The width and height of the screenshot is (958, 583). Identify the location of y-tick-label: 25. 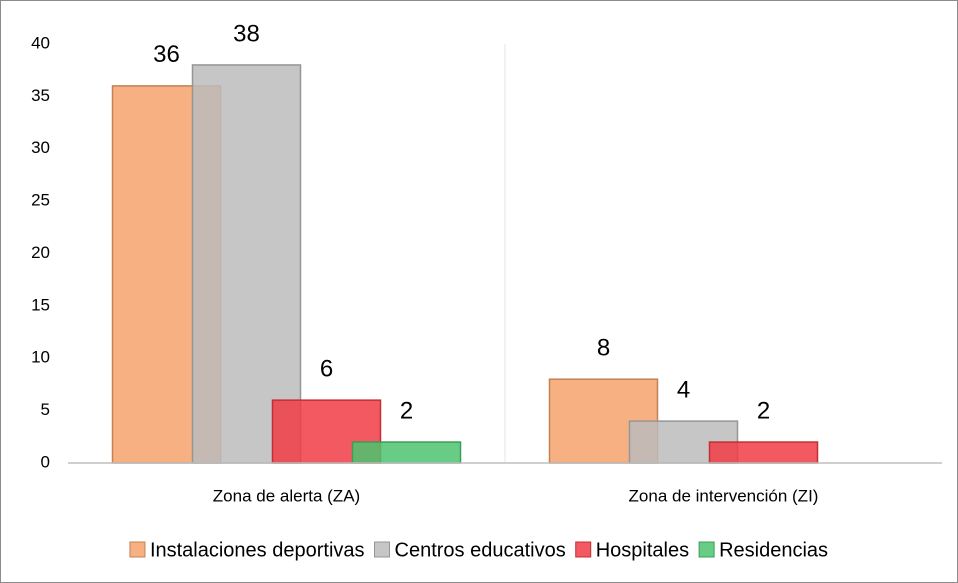
(40, 200).